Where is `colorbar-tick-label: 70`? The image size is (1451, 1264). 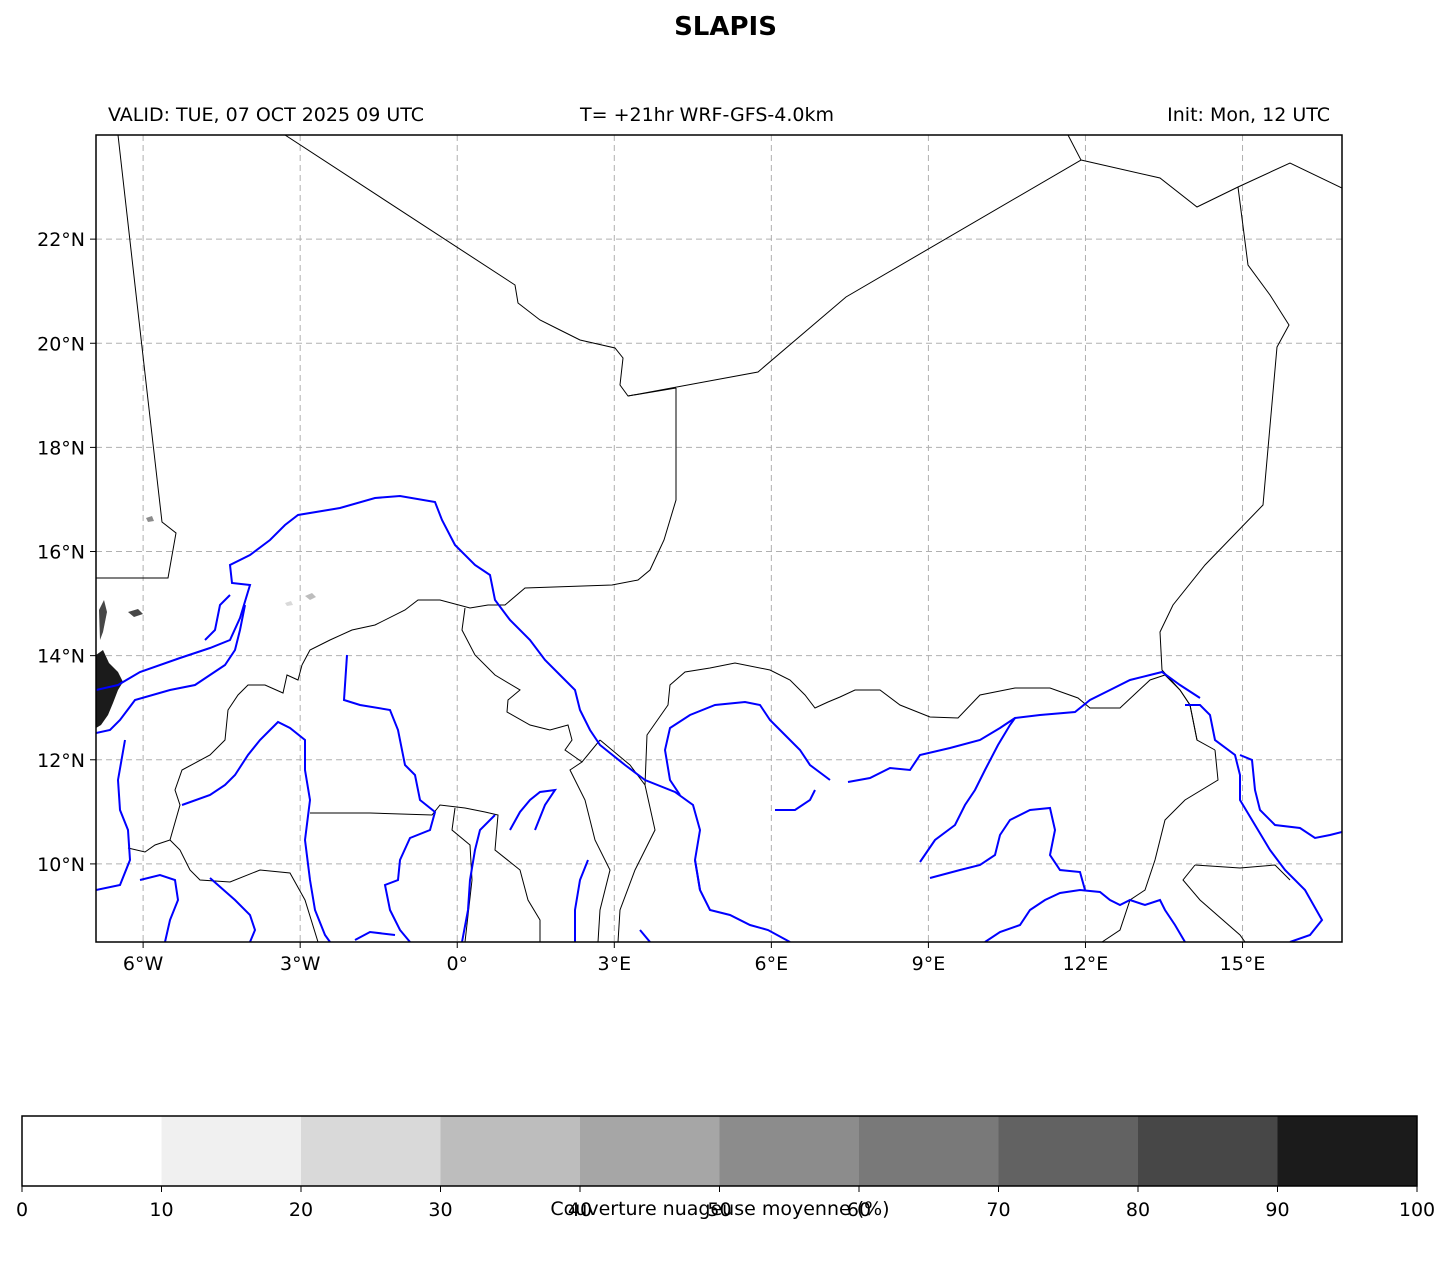 colorbar-tick-label: 70 is located at coordinates (998, 1210).